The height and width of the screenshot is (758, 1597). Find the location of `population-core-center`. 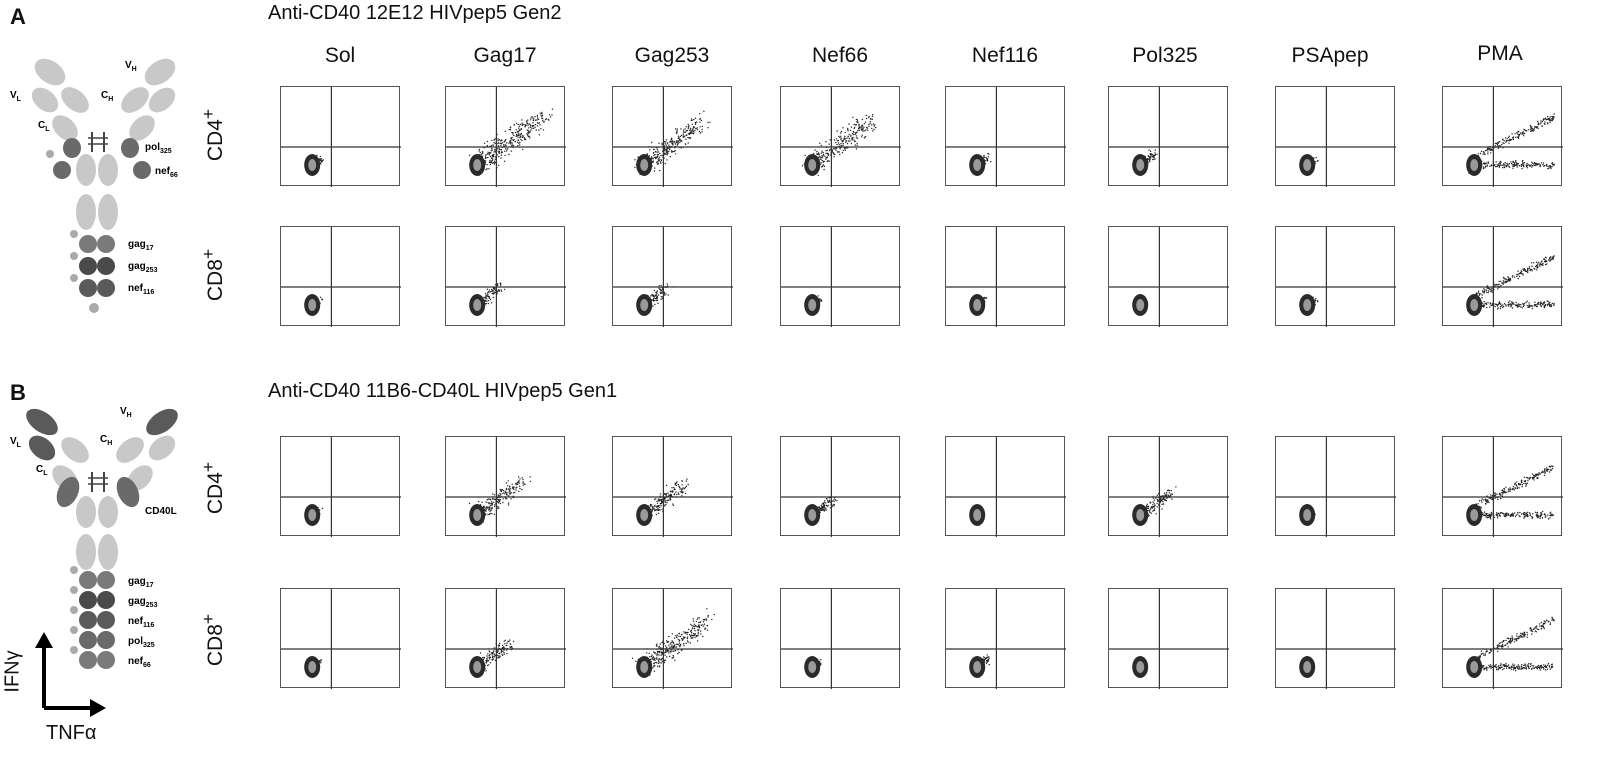

population-core-center is located at coordinates (1307, 305).